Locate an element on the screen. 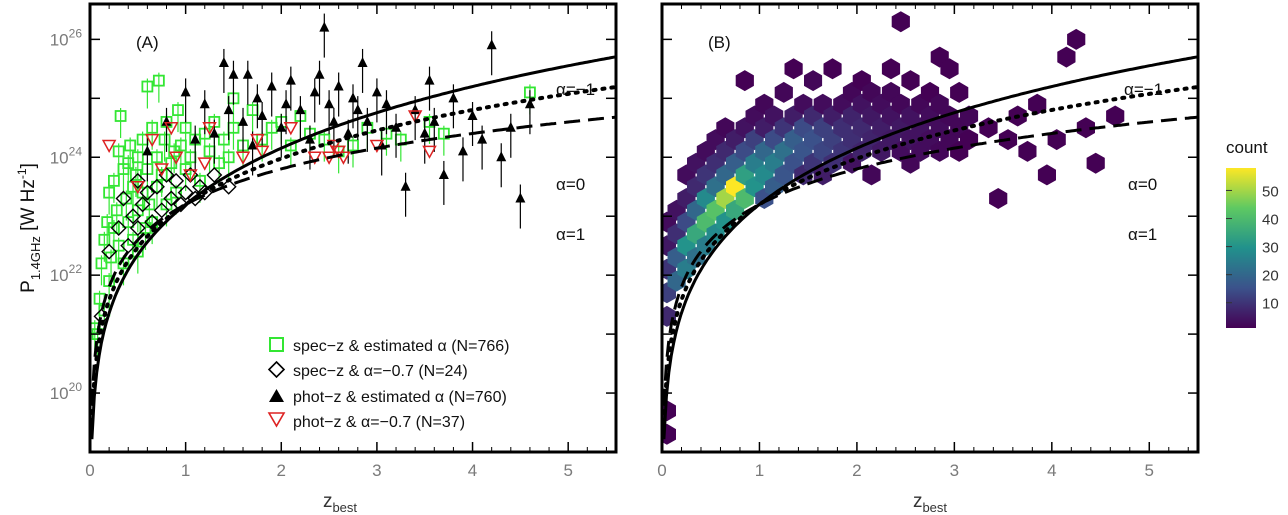  x-tick-label: 1 is located at coordinates (759, 470).